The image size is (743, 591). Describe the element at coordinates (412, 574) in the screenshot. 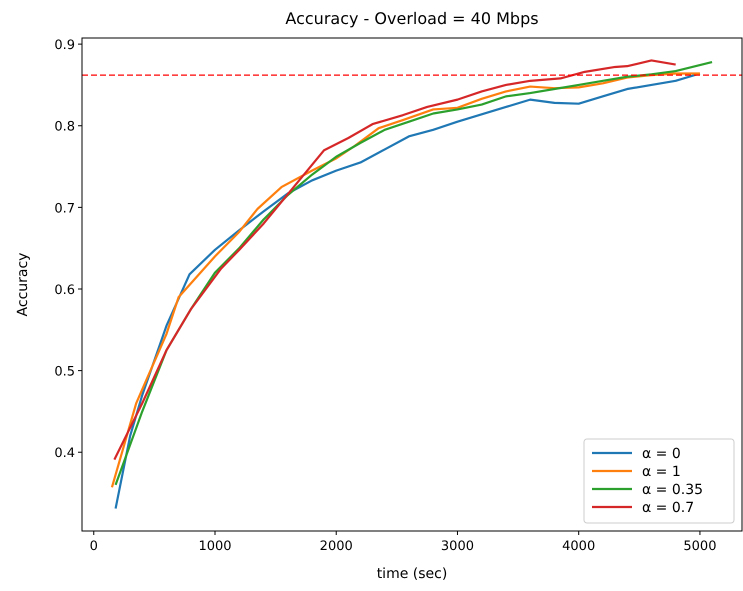

I see `x-axis-title: time (sec)` at that location.